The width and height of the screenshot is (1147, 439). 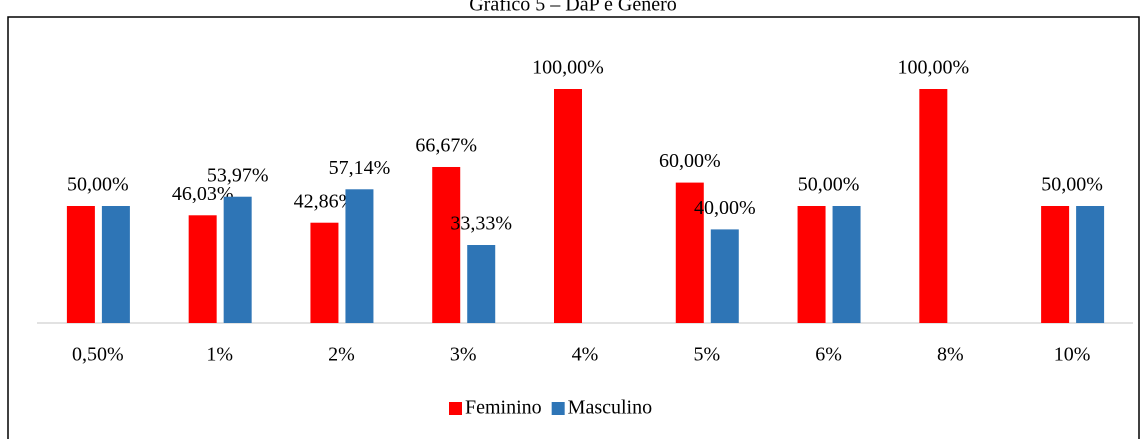 What do you see at coordinates (573, 8) in the screenshot?
I see `chart-title: Gráfico 5 – DaP e Gênero` at bounding box center [573, 8].